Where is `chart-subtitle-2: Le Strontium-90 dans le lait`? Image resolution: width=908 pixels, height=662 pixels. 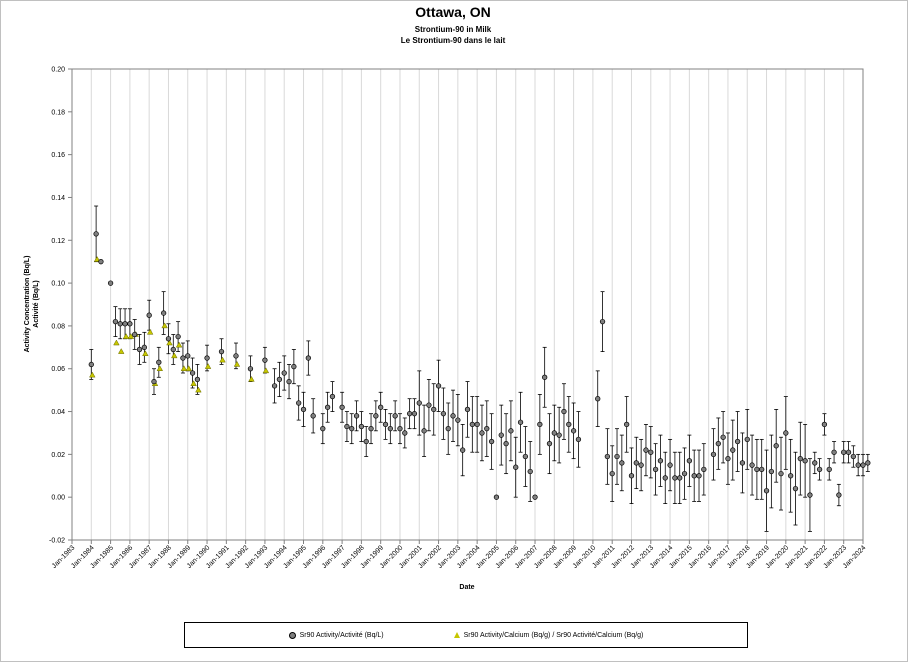 chart-subtitle-2: Le Strontium-90 dans le lait is located at coordinates (453, 40).